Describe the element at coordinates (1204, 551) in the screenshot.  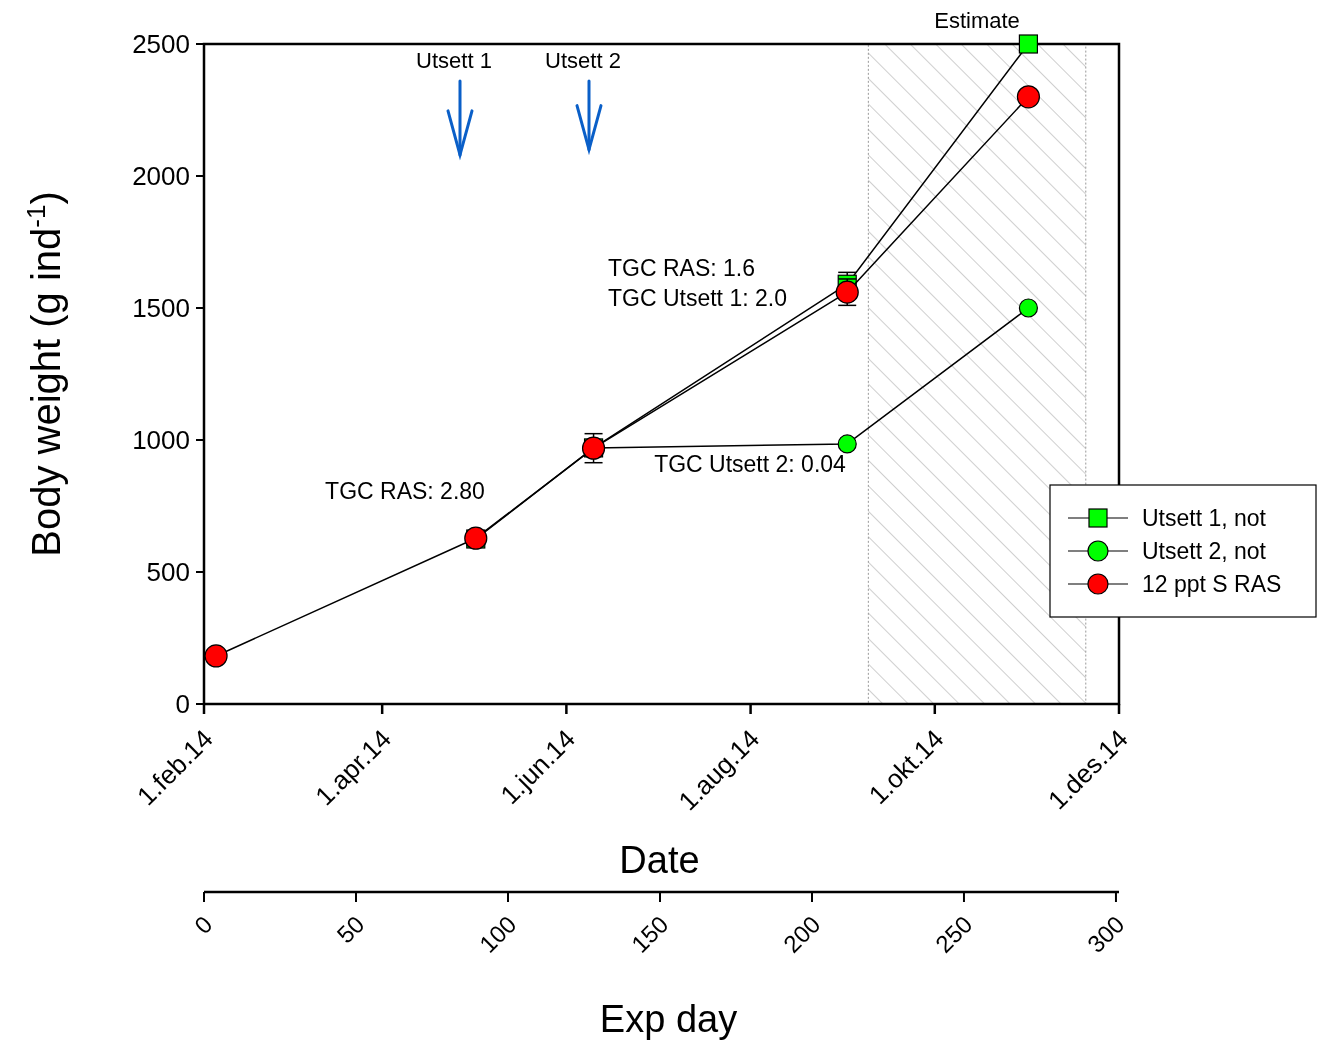
I see `legend-label: Utsett 2, not` at that location.